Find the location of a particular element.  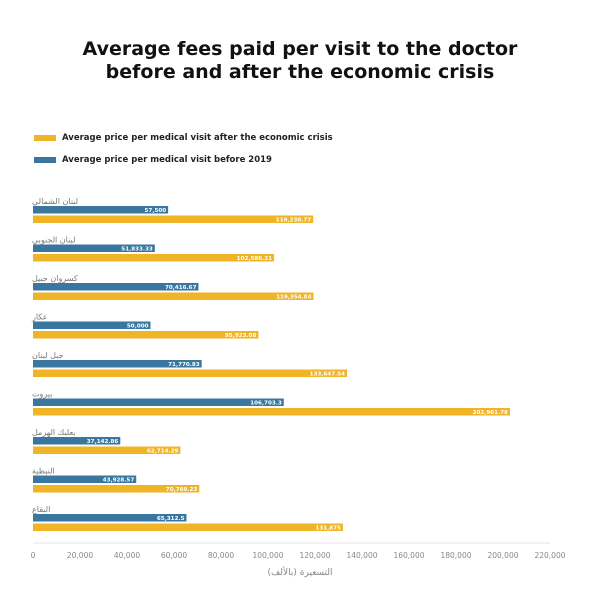

x-tick-label: 40,000 is located at coordinates (127, 555).